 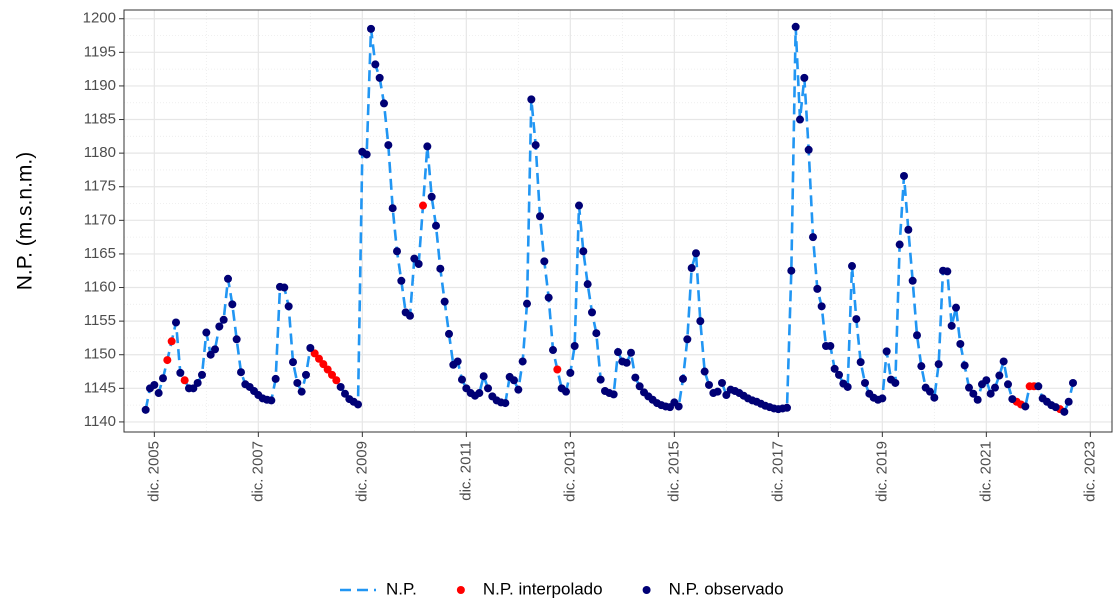 What do you see at coordinates (543, 588) in the screenshot?
I see `legend-label: N.P. interpolado` at bounding box center [543, 588].